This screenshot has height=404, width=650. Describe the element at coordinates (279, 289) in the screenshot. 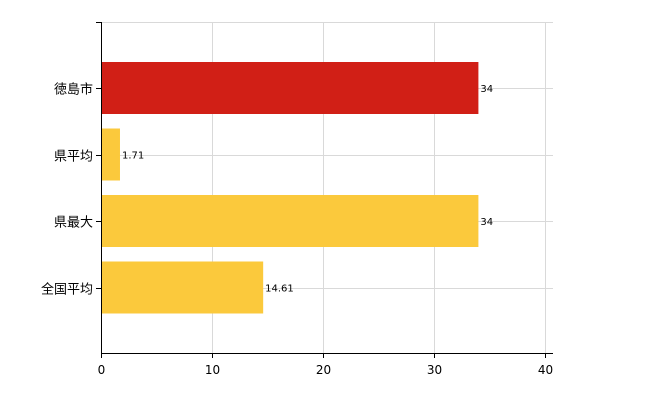

I see `data-label: 14.61` at that location.